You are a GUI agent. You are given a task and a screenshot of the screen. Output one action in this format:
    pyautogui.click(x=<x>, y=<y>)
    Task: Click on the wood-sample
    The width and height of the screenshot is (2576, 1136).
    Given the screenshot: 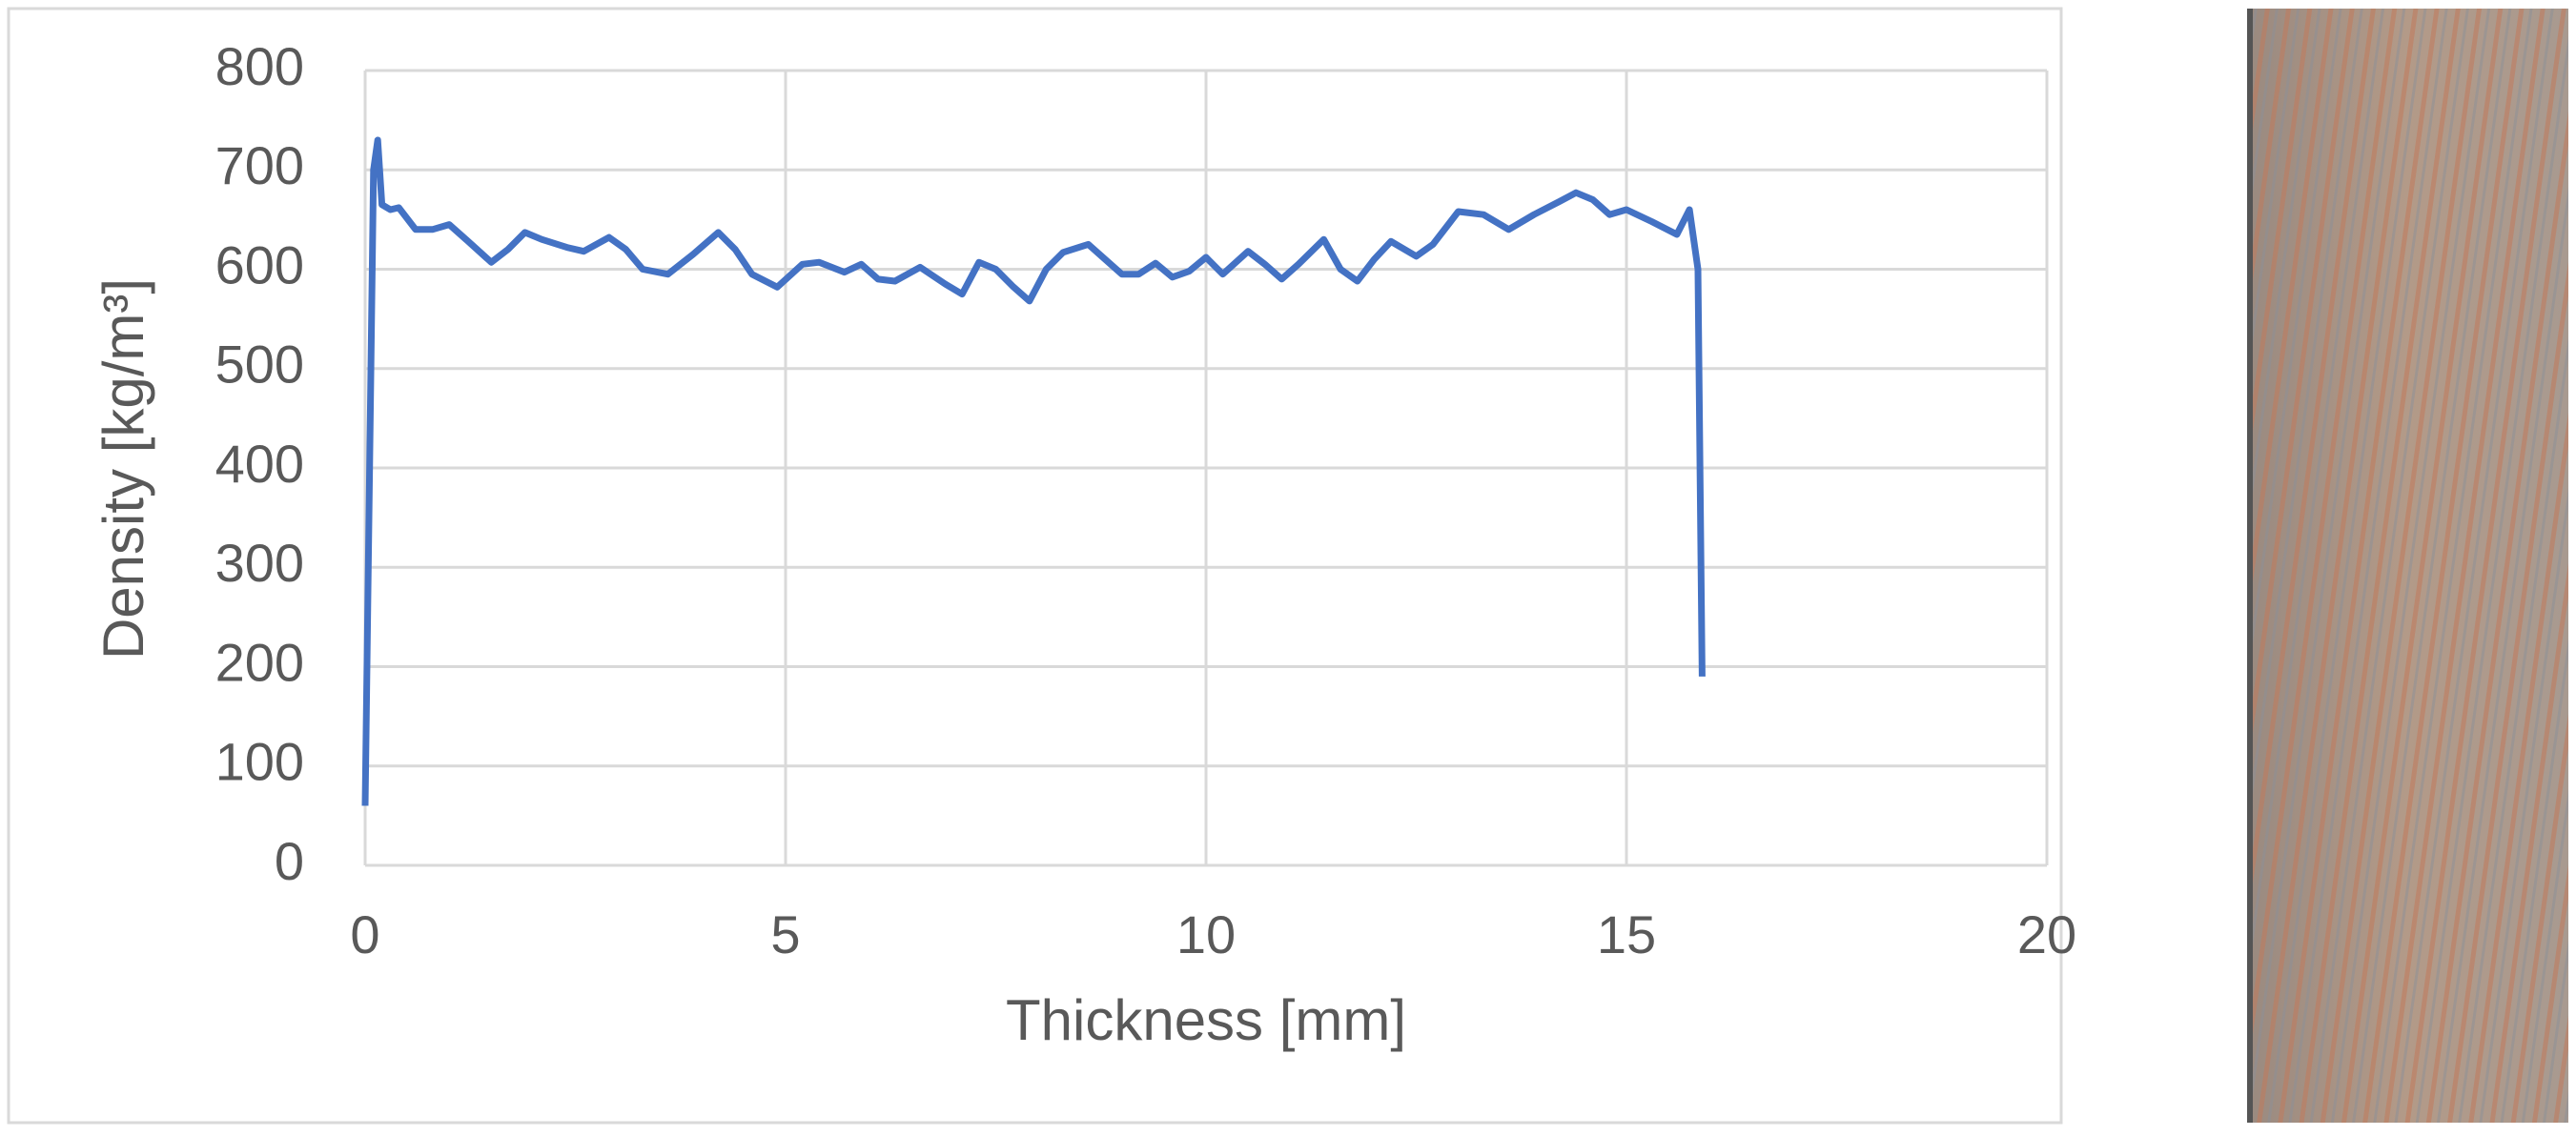 What is the action you would take?
    pyautogui.click(x=2408, y=566)
    